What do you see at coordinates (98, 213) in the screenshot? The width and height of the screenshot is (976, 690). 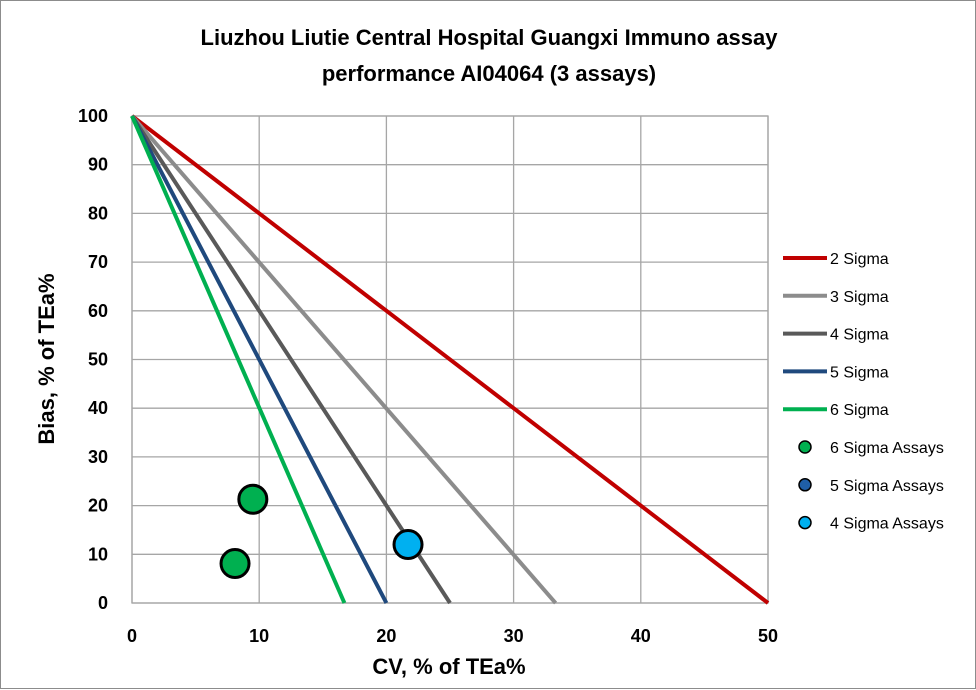 I see `y-tick-label: 80` at bounding box center [98, 213].